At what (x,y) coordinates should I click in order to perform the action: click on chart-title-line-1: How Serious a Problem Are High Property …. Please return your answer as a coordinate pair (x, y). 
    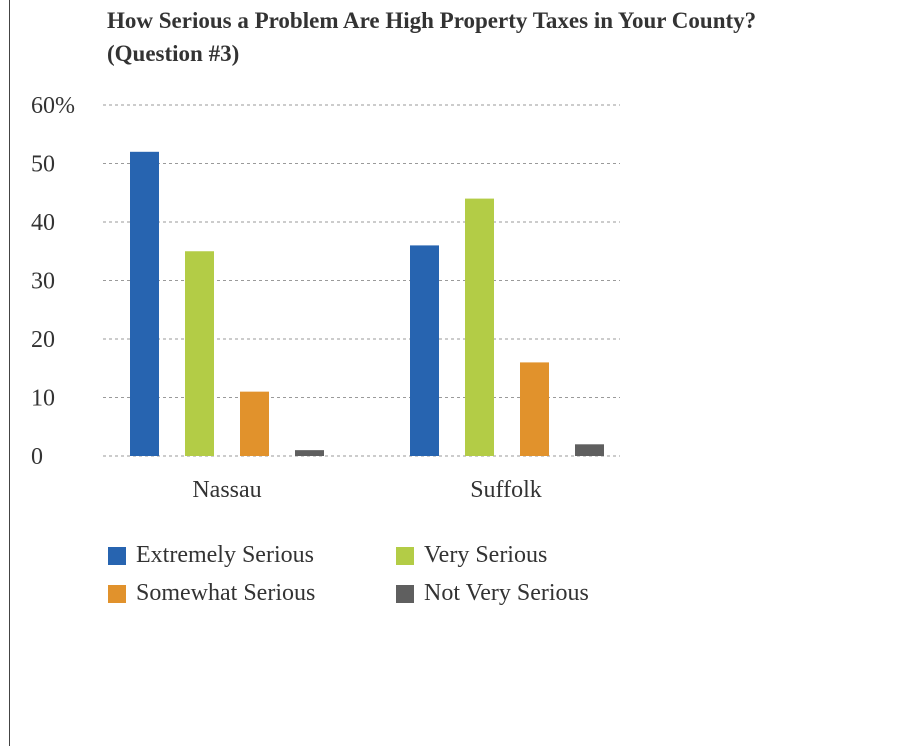
    Looking at the image, I should click on (432, 20).